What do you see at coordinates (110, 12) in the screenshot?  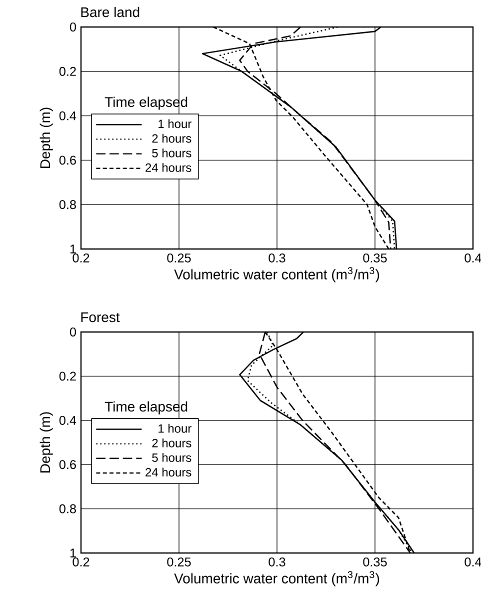 I see `chart-title: Bare land` at bounding box center [110, 12].